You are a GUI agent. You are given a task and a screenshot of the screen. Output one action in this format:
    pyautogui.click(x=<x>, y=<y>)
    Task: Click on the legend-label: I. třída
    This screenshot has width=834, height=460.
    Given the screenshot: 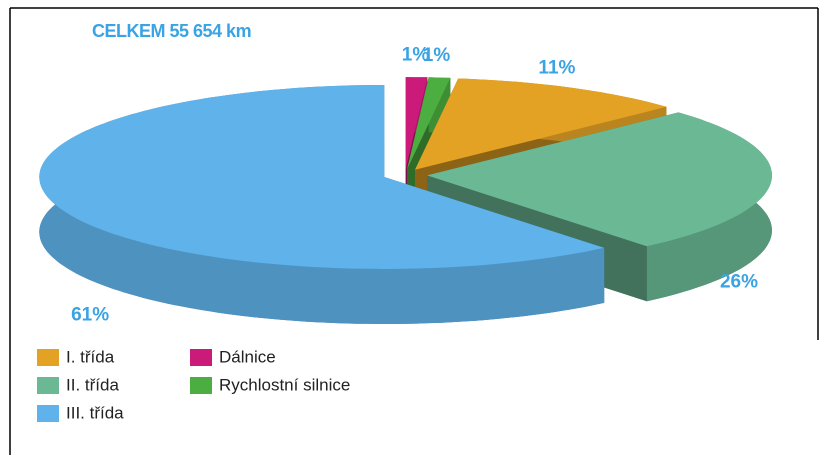 What is the action you would take?
    pyautogui.click(x=90, y=356)
    